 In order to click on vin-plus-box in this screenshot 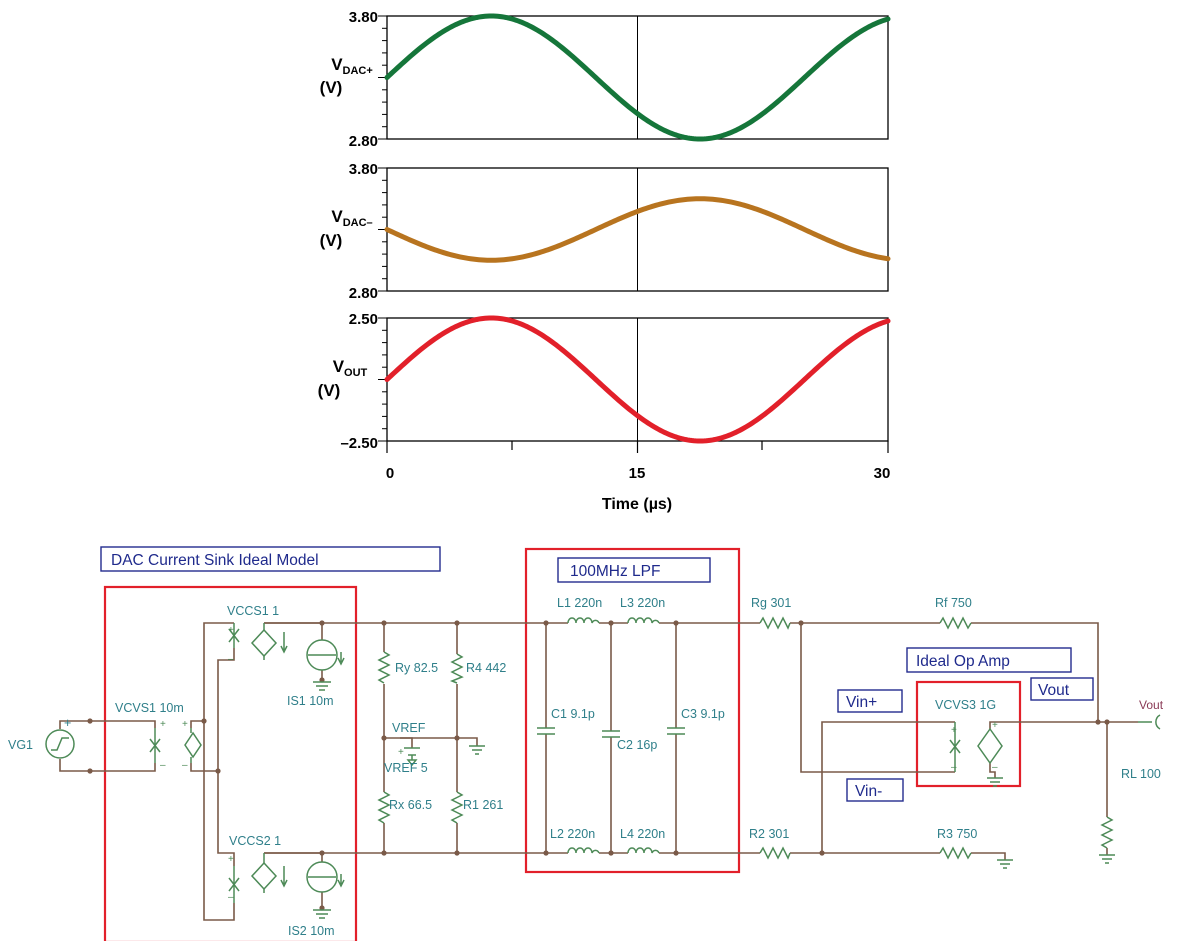, I will do `click(870, 701)`.